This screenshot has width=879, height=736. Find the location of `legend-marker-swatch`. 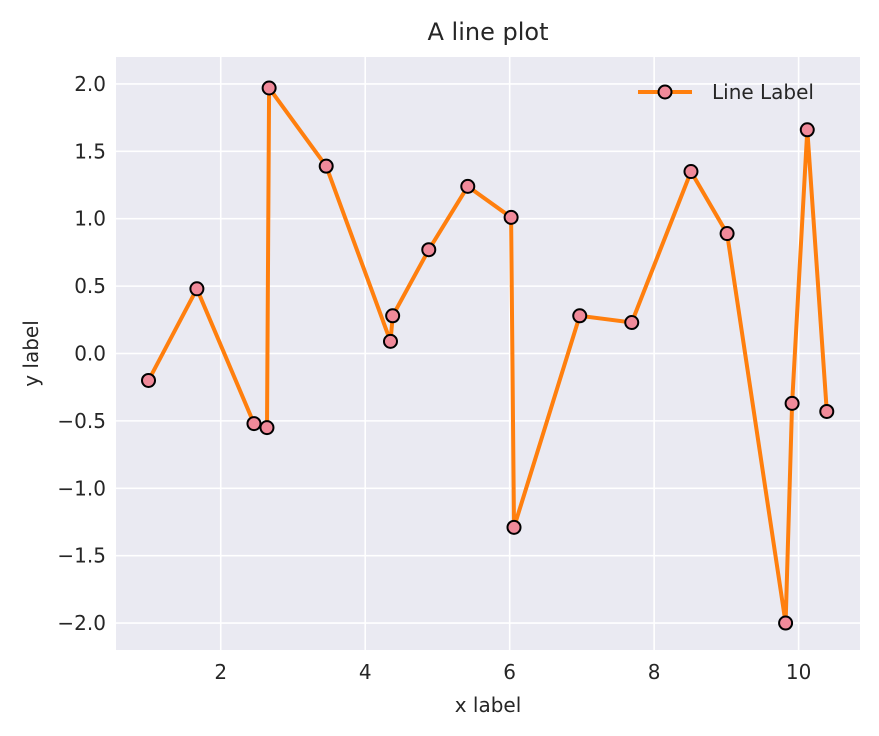

legend-marker-swatch is located at coordinates (665, 92).